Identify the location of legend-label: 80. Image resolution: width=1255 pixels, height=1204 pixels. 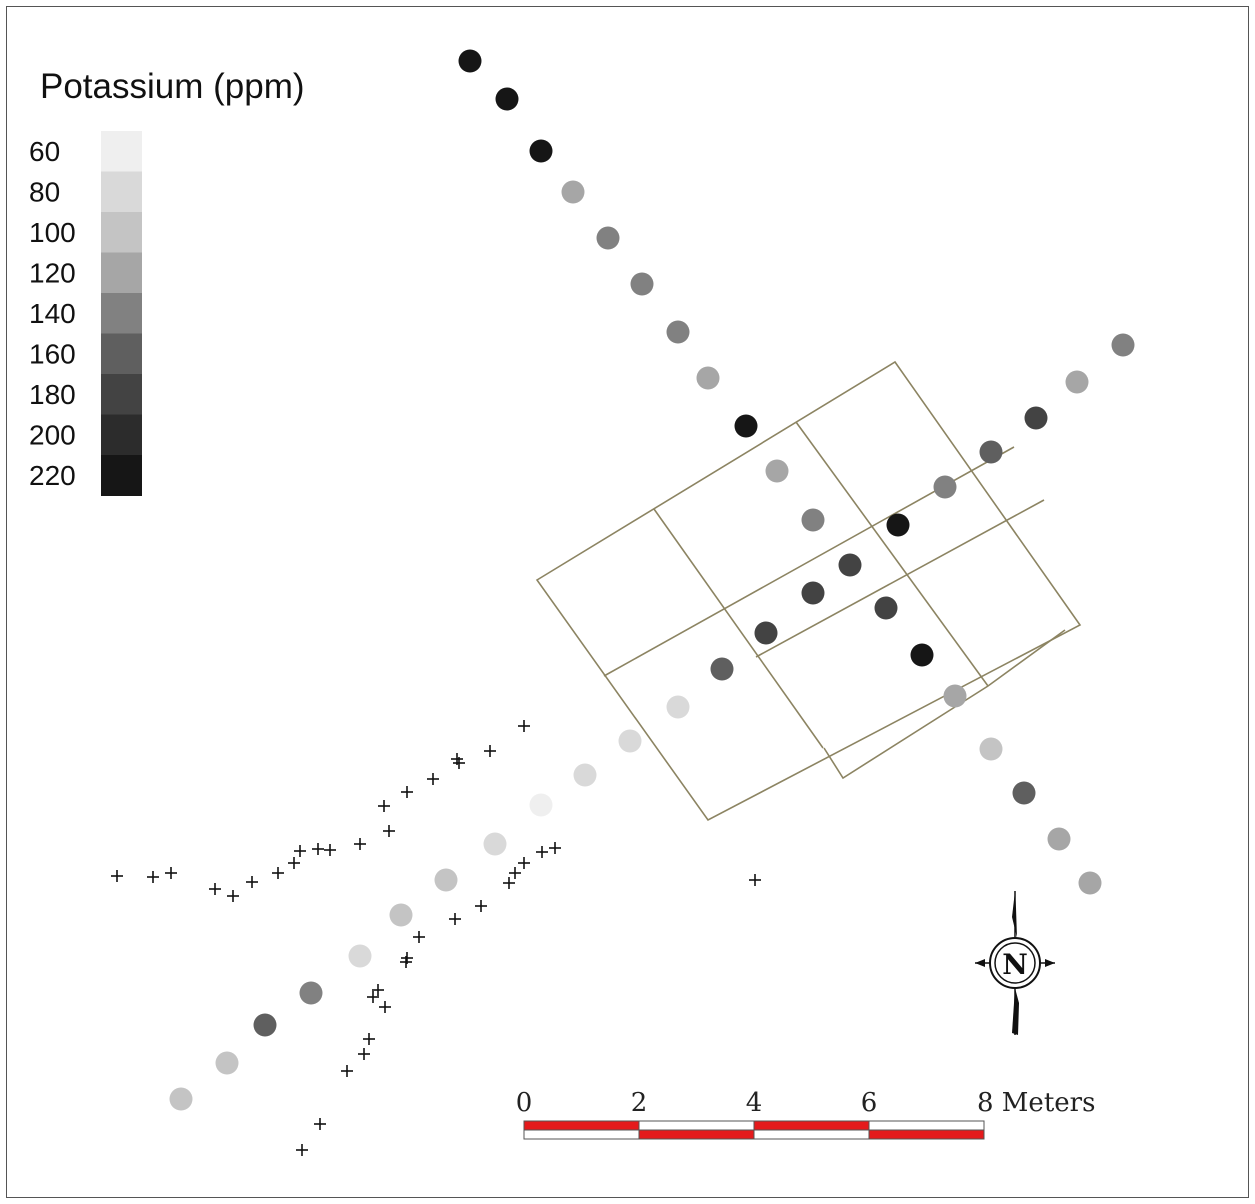
(44, 192).